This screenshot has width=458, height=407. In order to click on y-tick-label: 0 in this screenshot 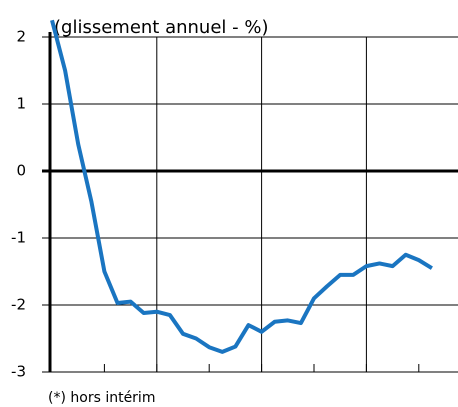, I will do `click(21, 171)`.